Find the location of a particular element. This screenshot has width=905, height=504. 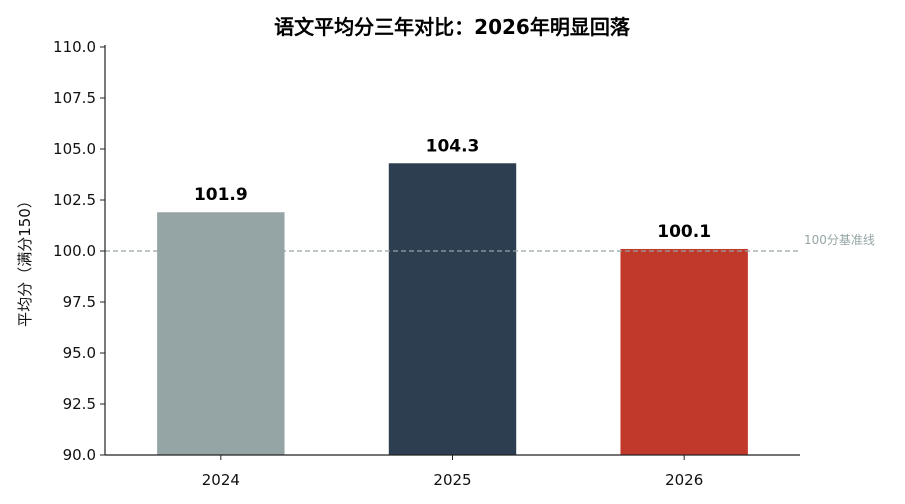

y-tick-label: 97.5 is located at coordinates (79, 302).